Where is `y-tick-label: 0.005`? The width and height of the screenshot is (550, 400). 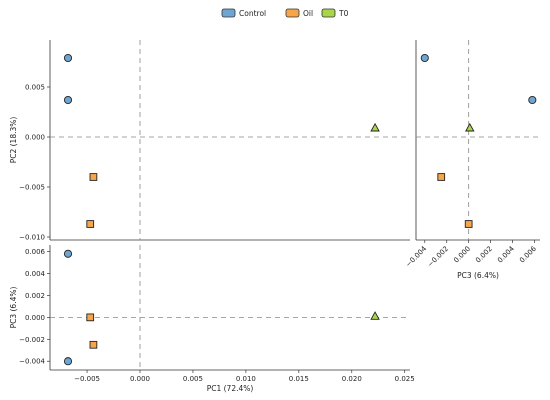 y-tick-label: 0.005 is located at coordinates (35, 88).